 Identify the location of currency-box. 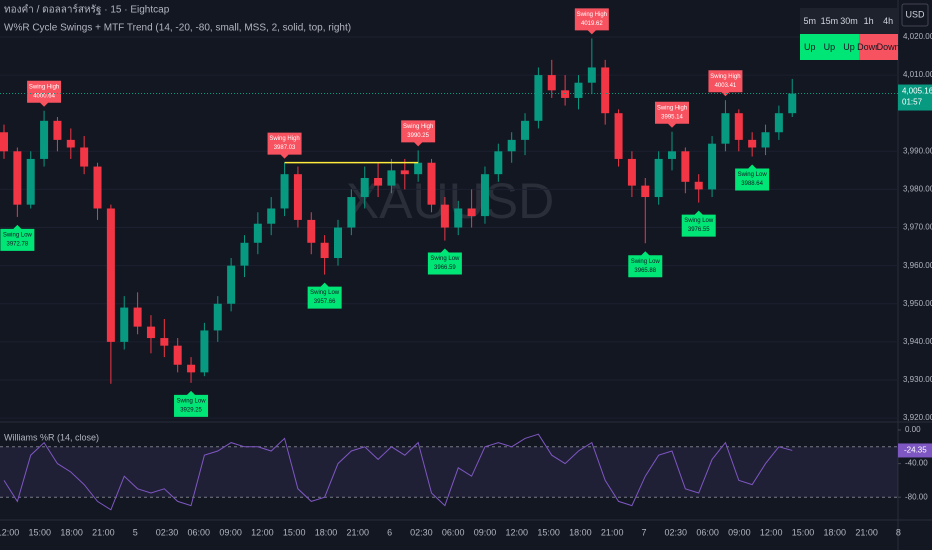
(915, 15).